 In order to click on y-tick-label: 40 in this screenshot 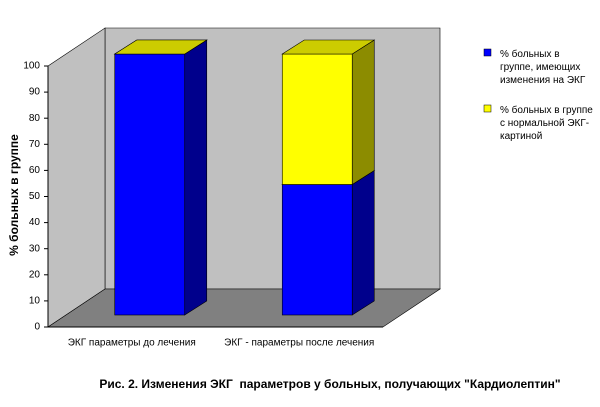, I will do `click(35, 222)`.